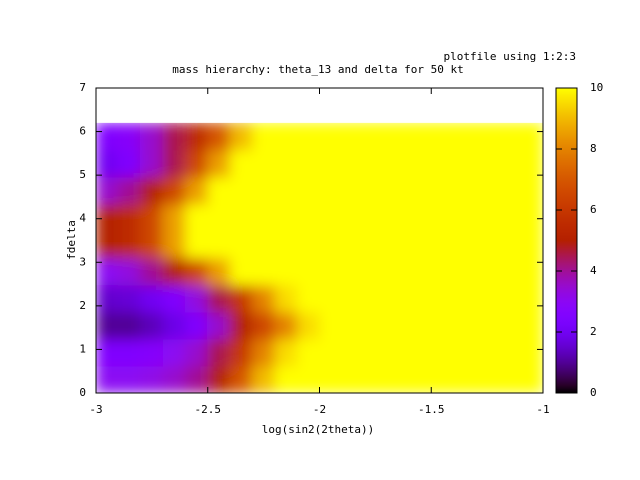  What do you see at coordinates (95, 409) in the screenshot?
I see `x-tick-label: -3` at bounding box center [95, 409].